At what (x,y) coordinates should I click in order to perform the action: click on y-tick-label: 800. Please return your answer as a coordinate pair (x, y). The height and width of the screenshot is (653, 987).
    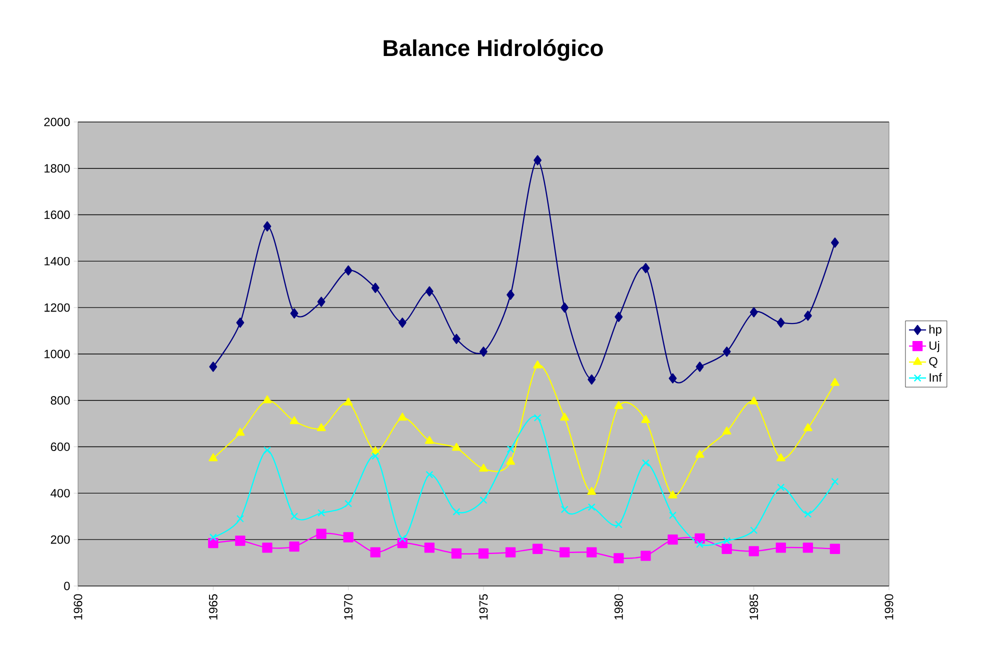
    Looking at the image, I should click on (60, 400).